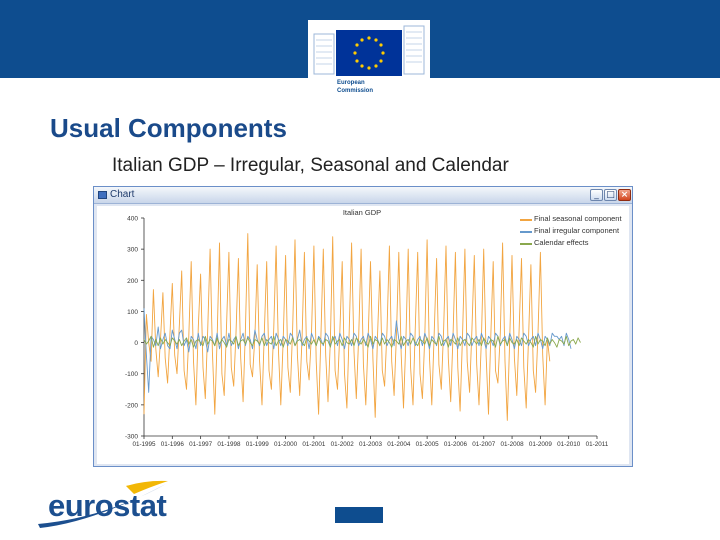 The width and height of the screenshot is (720, 540). I want to click on x-tick-label: 01-2005, so click(428, 444).